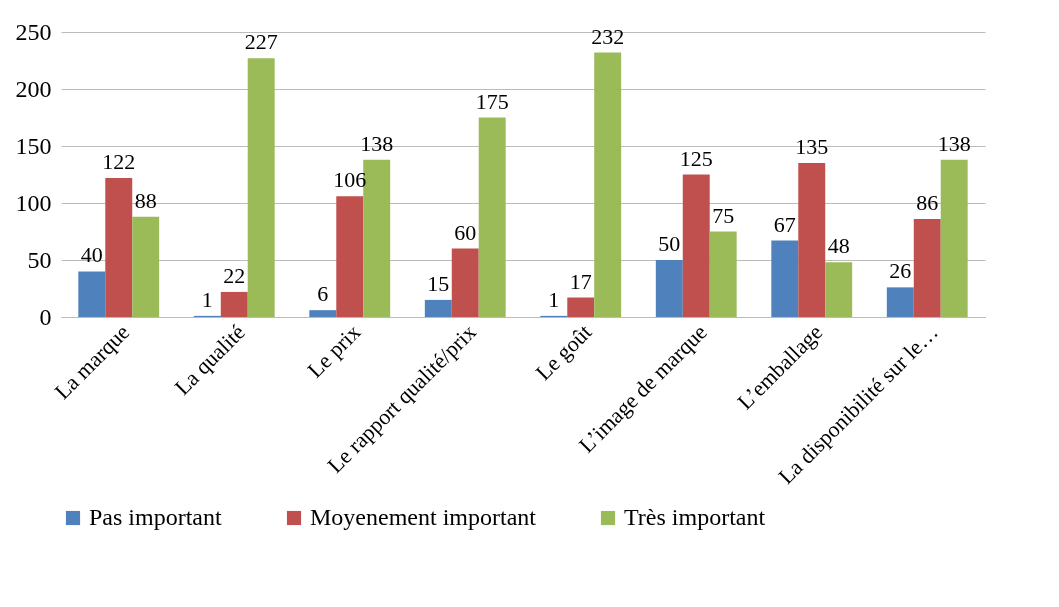 The height and width of the screenshot is (607, 1059). Describe the element at coordinates (33, 88) in the screenshot. I see `y-tick-label: 200` at that location.